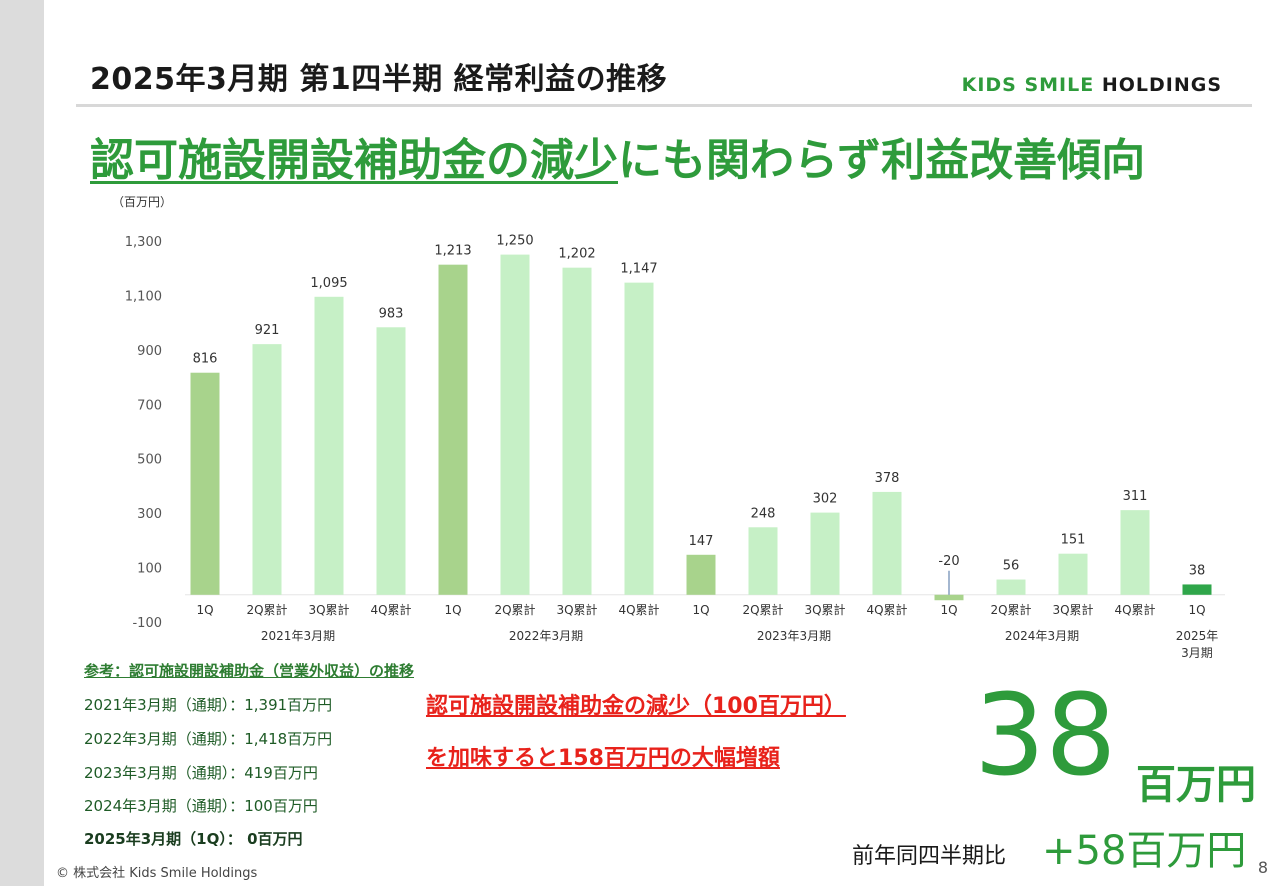  What do you see at coordinates (379, 79) in the screenshot?
I see `page-title: 2025年3月期 第1四半期 経常利益の推移` at bounding box center [379, 79].